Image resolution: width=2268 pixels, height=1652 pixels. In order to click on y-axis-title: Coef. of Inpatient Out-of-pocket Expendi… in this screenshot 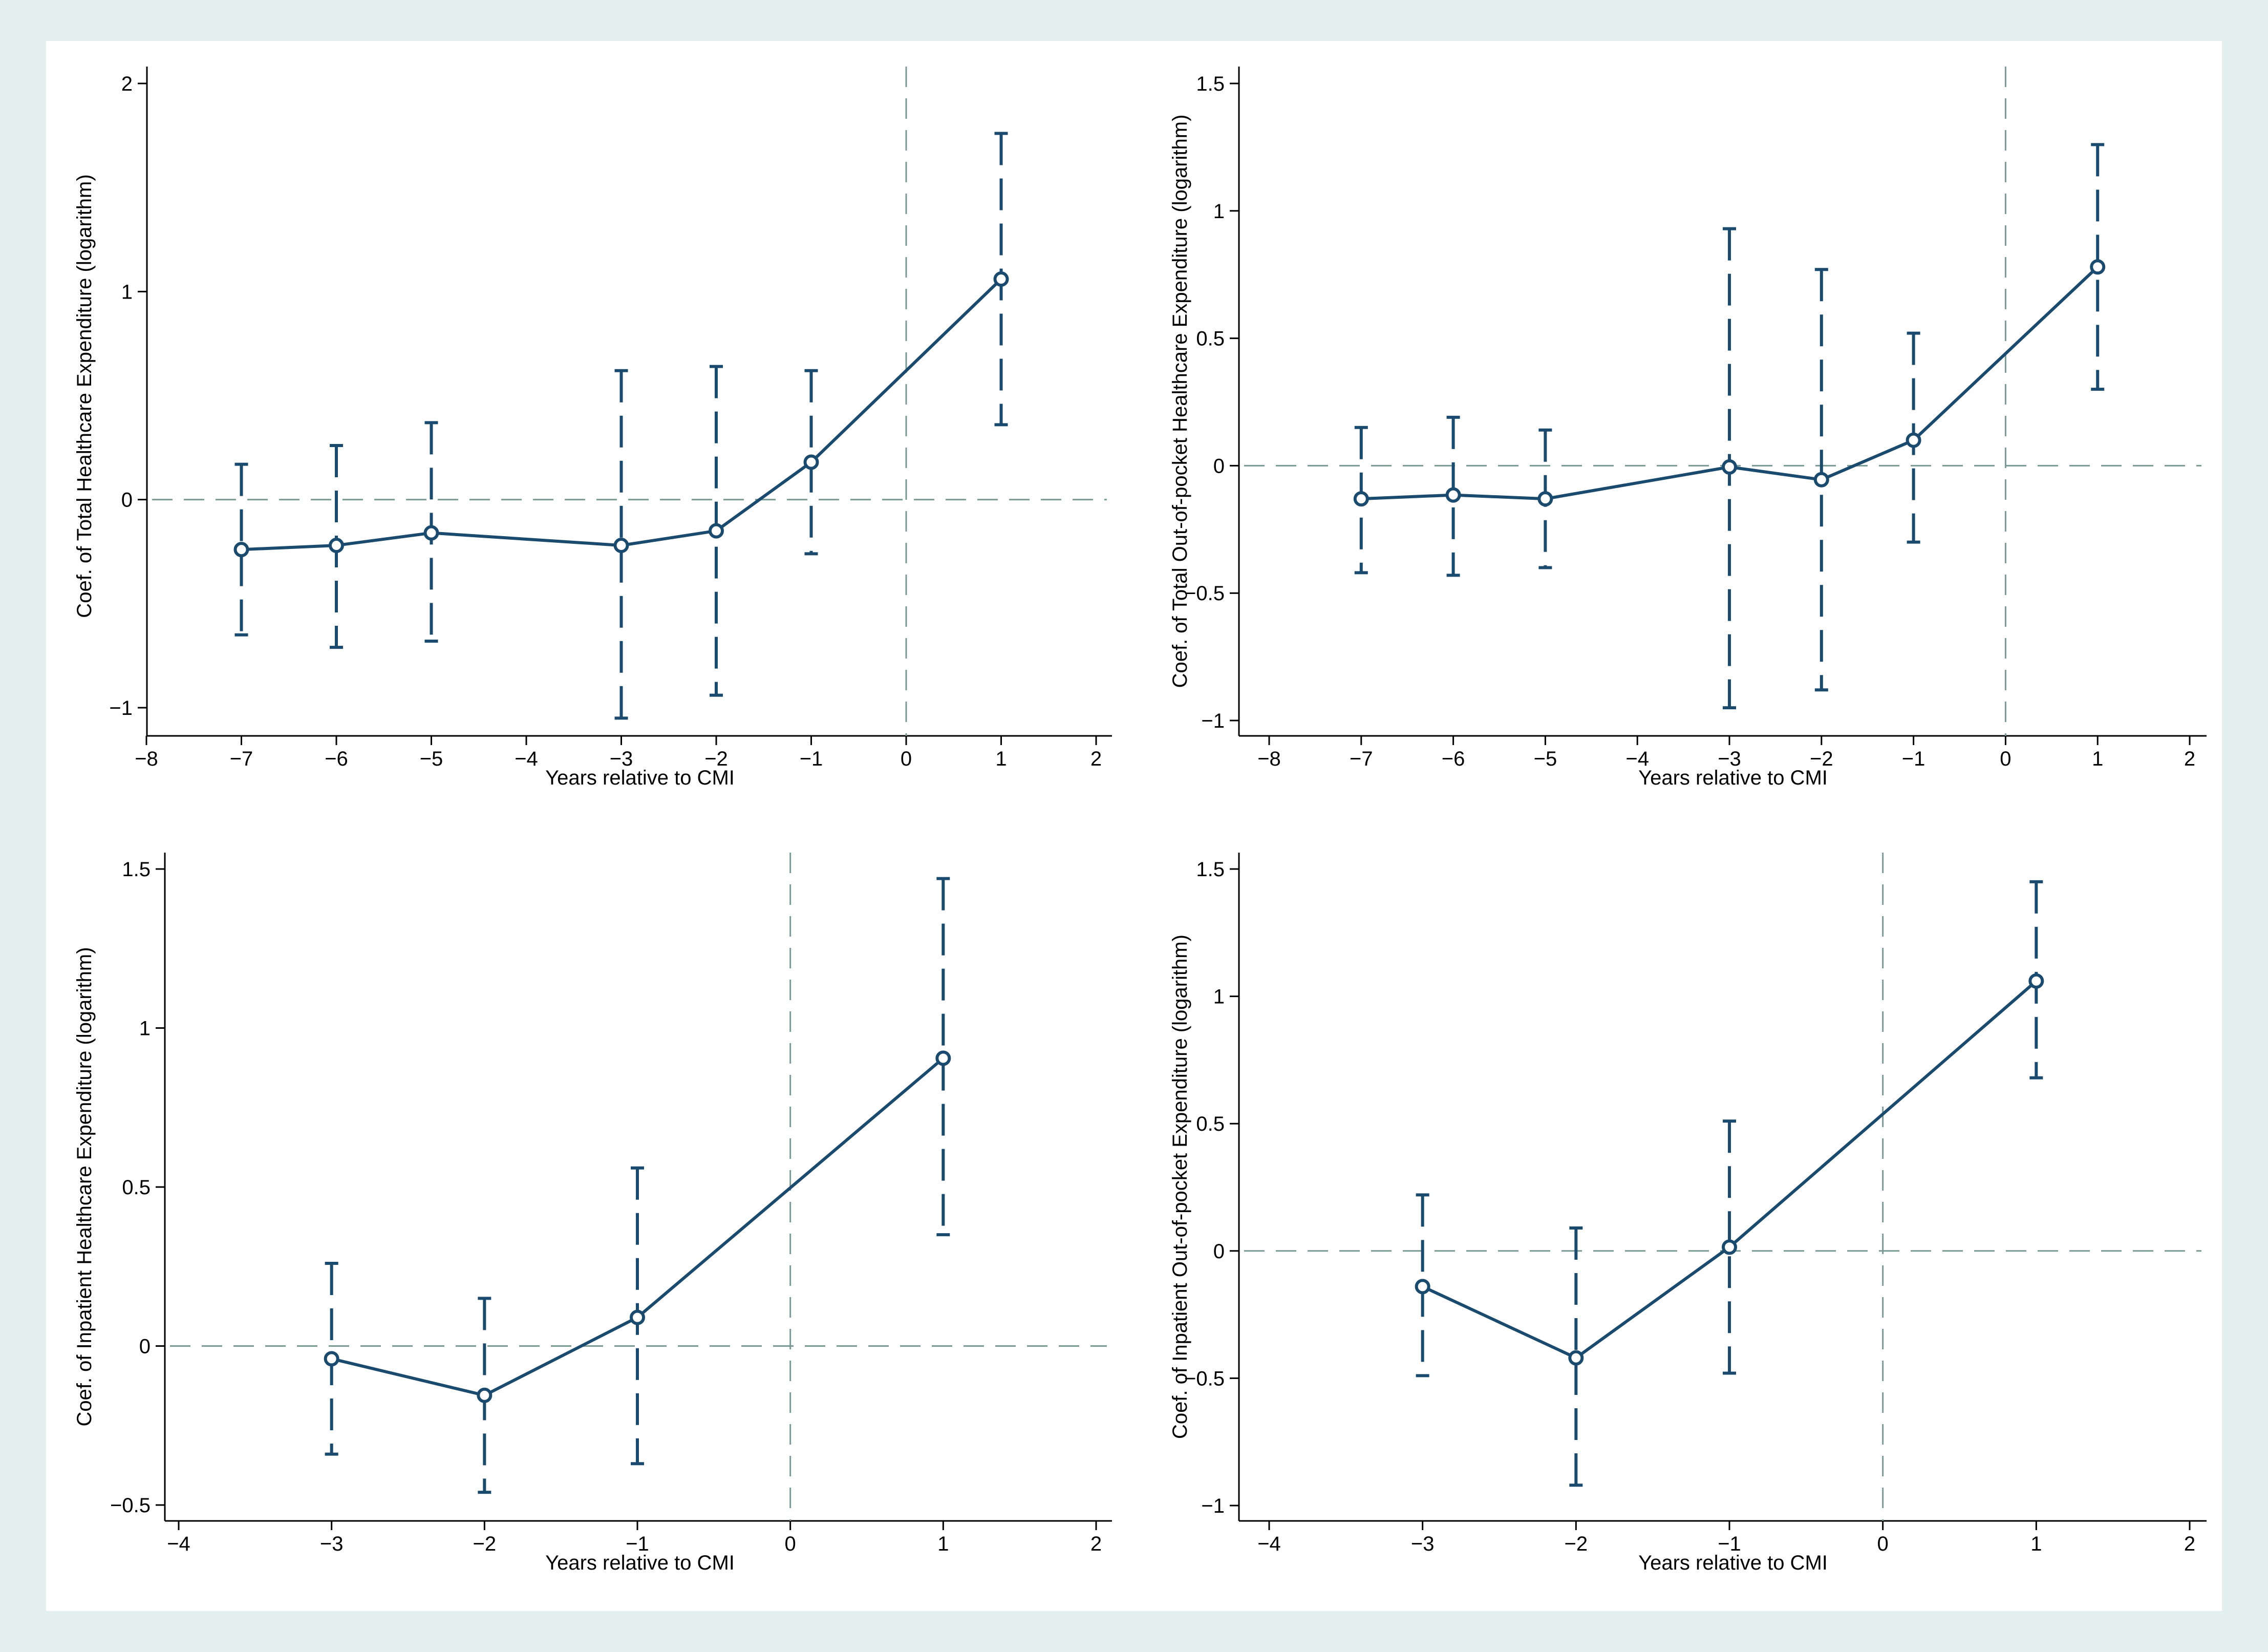, I will do `click(1180, 1187)`.